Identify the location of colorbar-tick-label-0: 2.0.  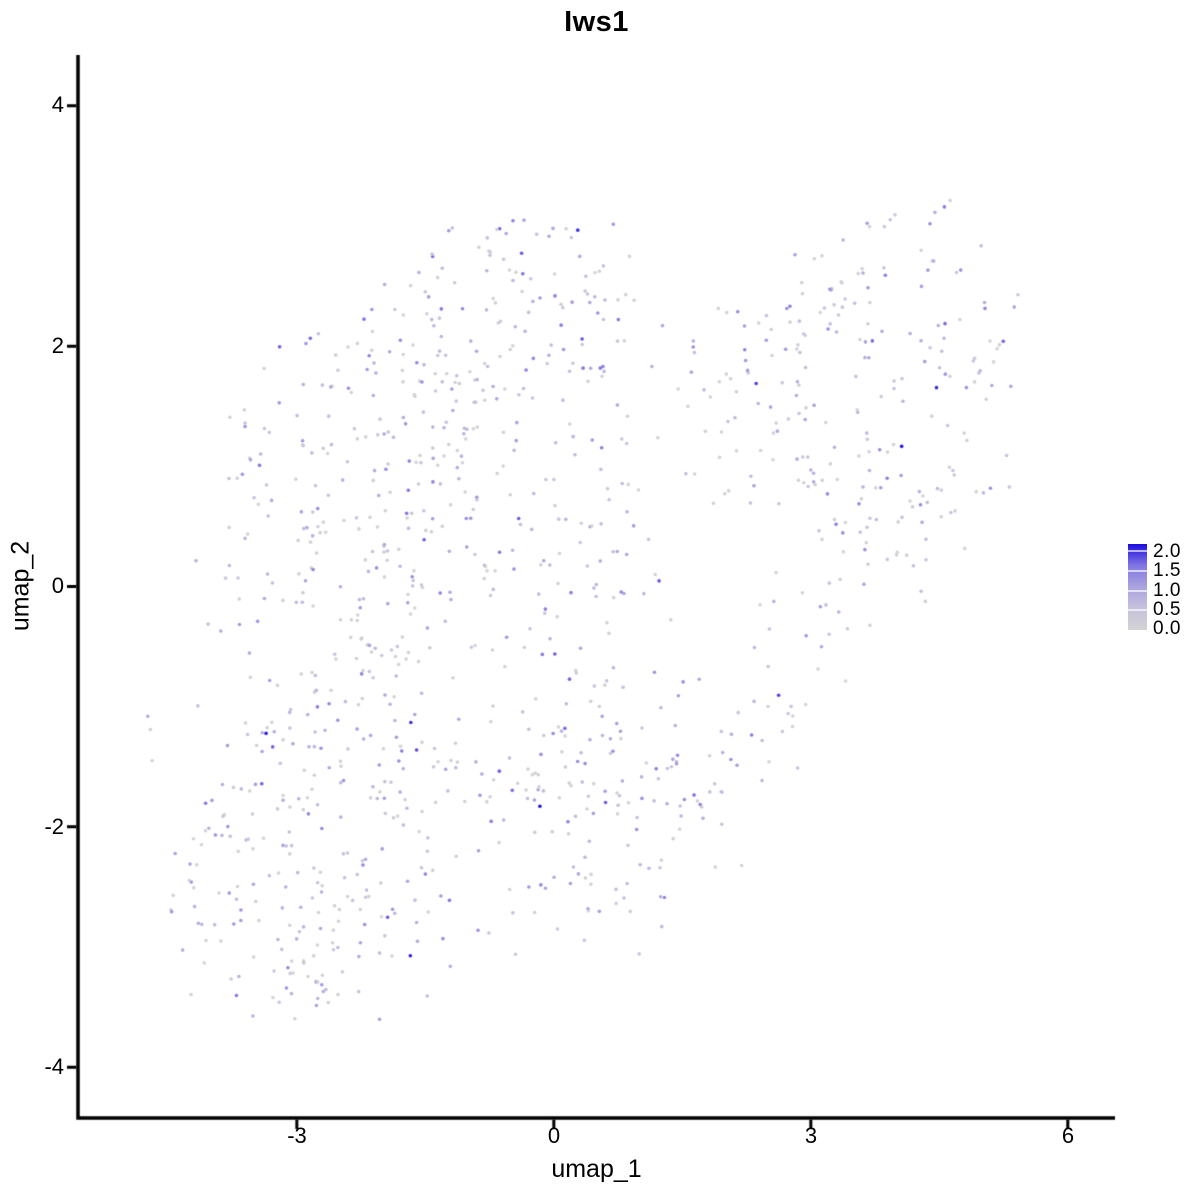
(1167, 551).